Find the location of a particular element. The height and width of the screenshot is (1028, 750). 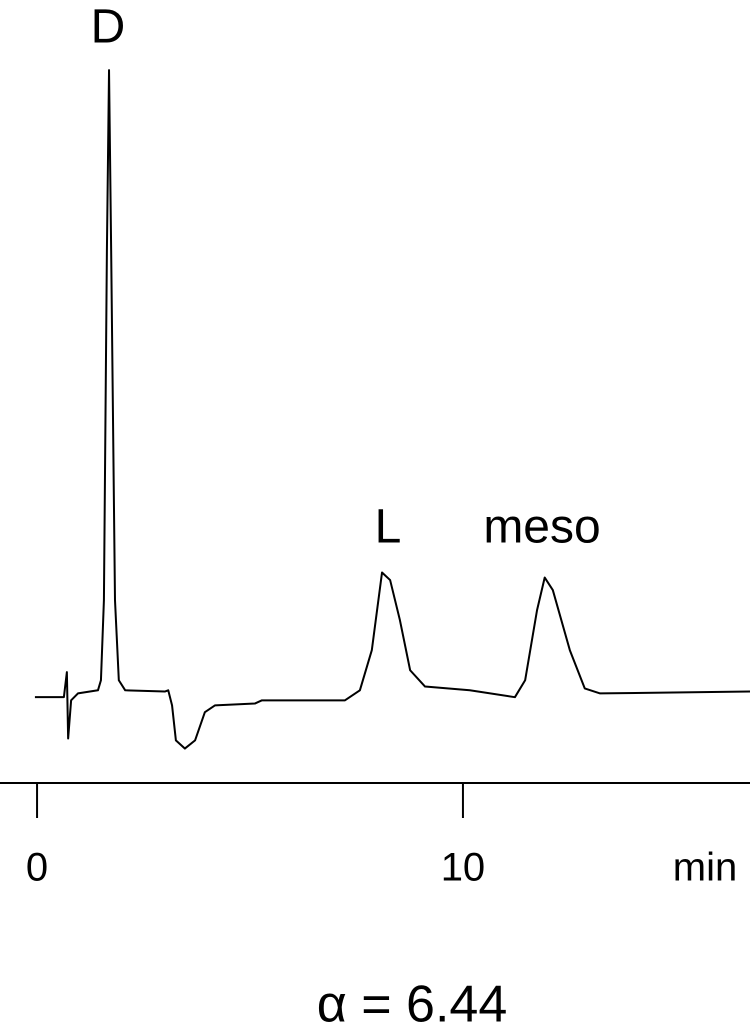

x-axis-label: min is located at coordinates (705, 868).